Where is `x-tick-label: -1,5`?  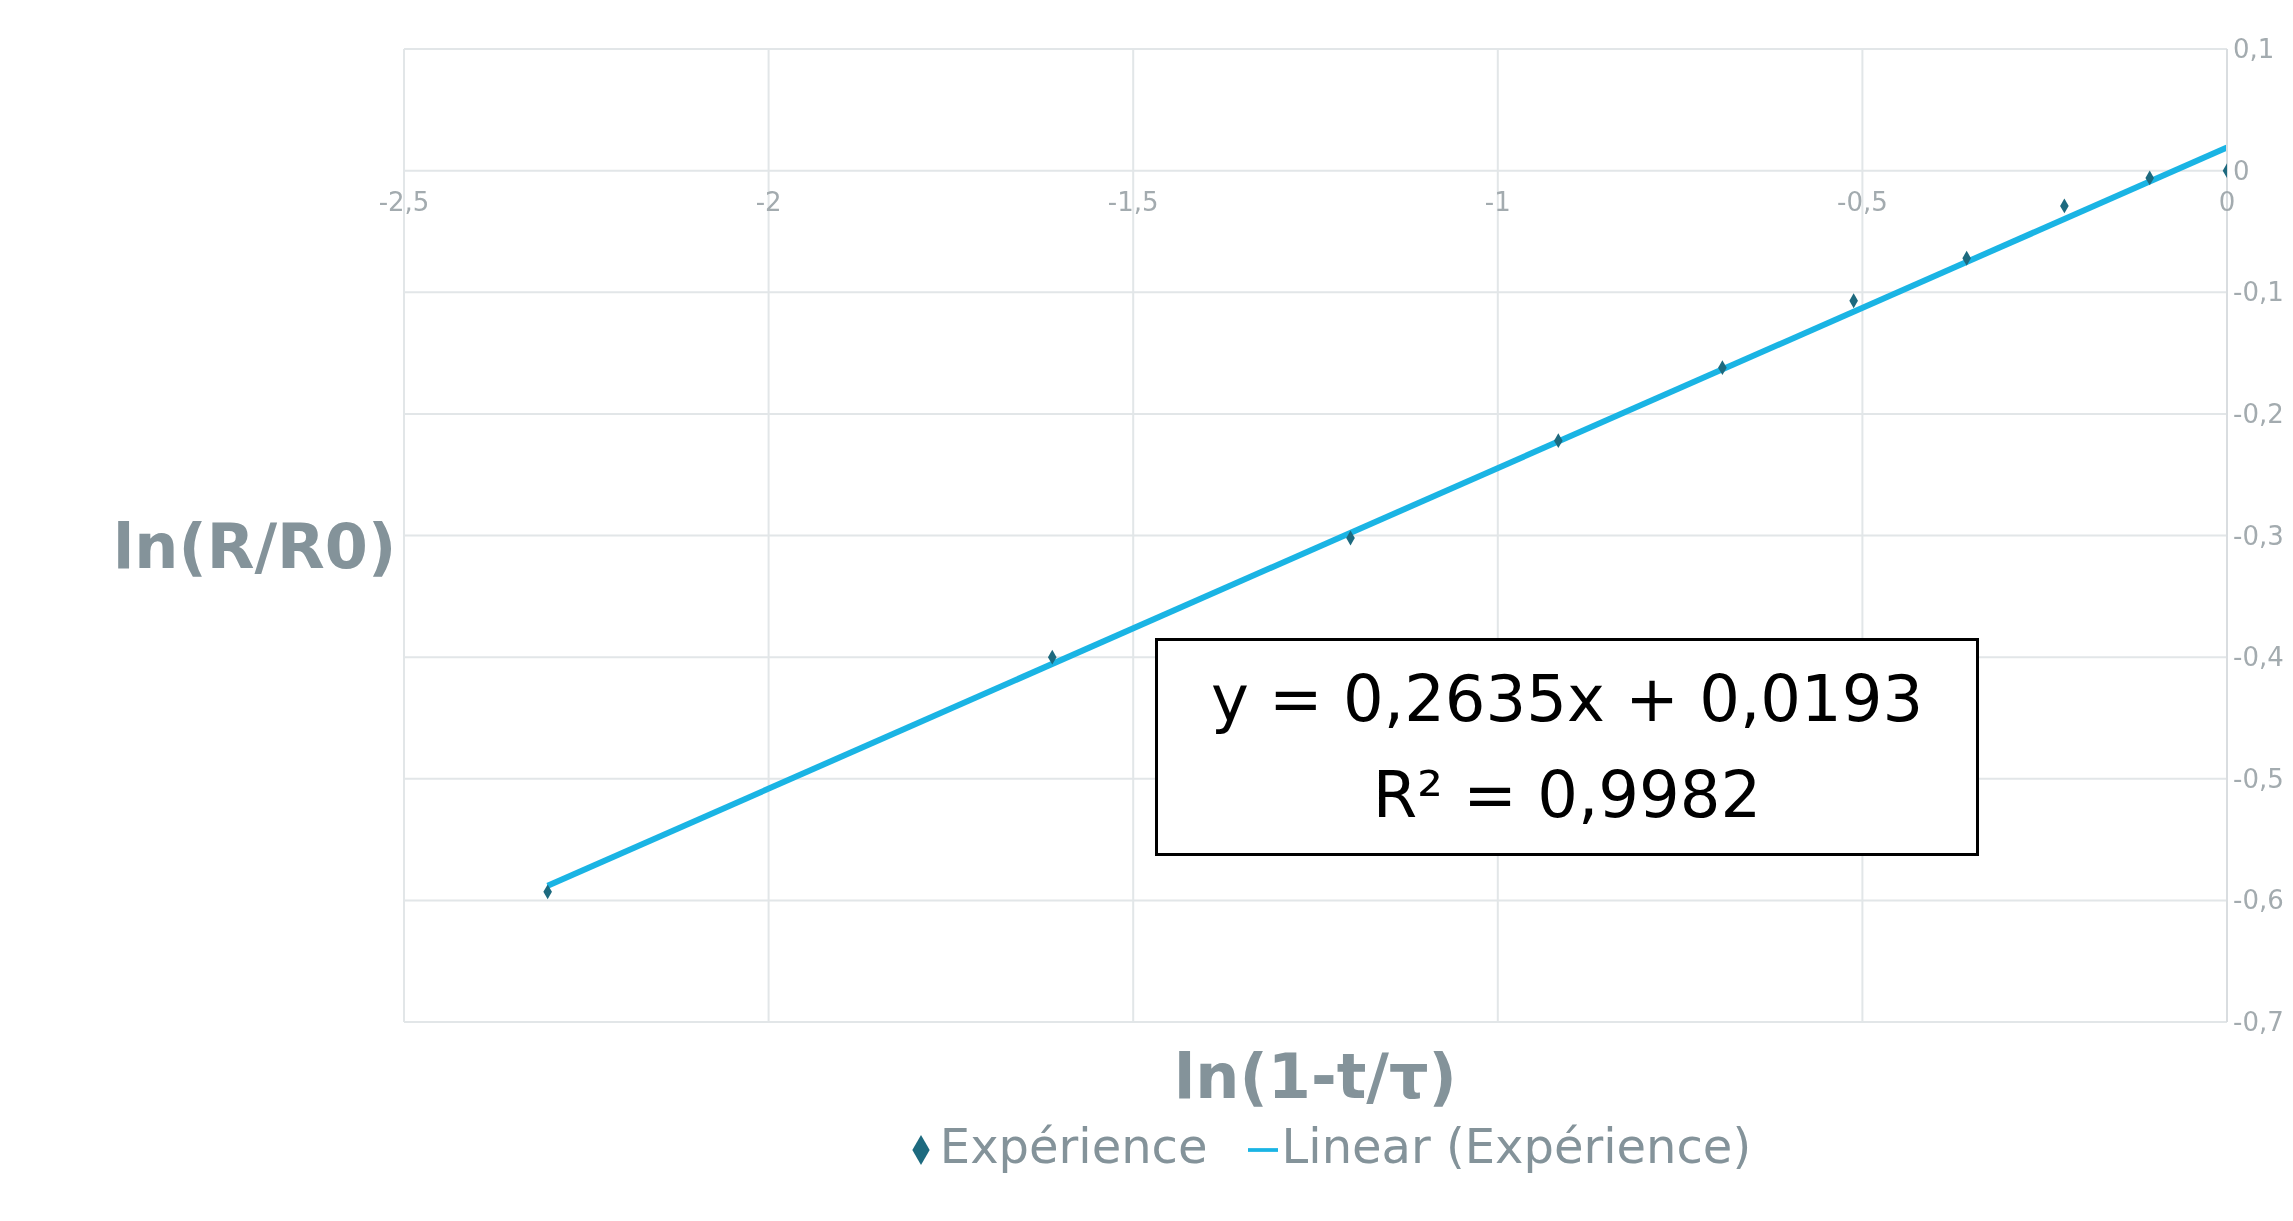
x-tick-label: -1,5 is located at coordinates (1133, 202).